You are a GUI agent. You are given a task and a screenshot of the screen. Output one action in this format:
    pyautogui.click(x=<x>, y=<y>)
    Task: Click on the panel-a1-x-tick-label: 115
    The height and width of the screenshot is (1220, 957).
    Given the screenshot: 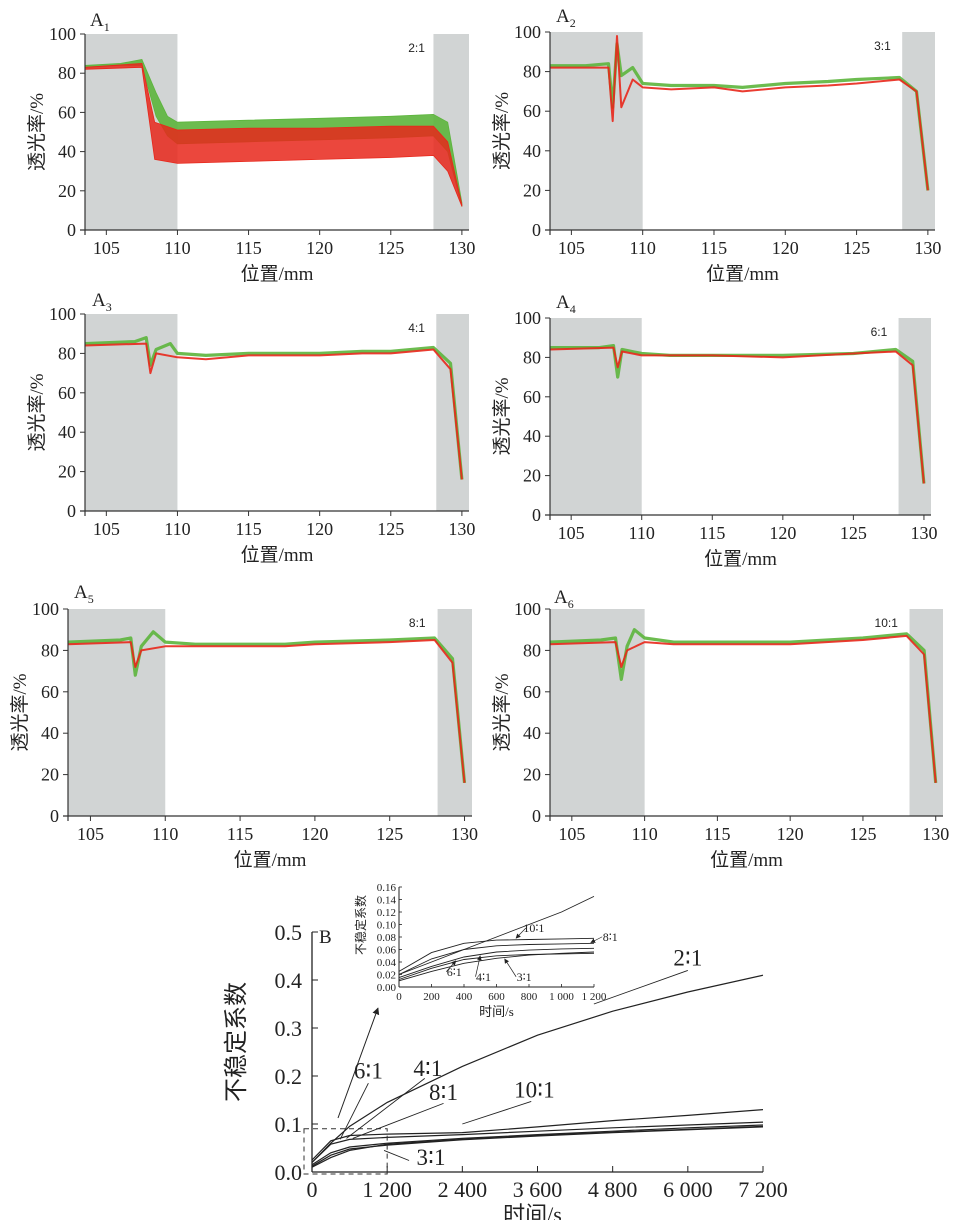 What is the action you would take?
    pyautogui.click(x=248, y=248)
    